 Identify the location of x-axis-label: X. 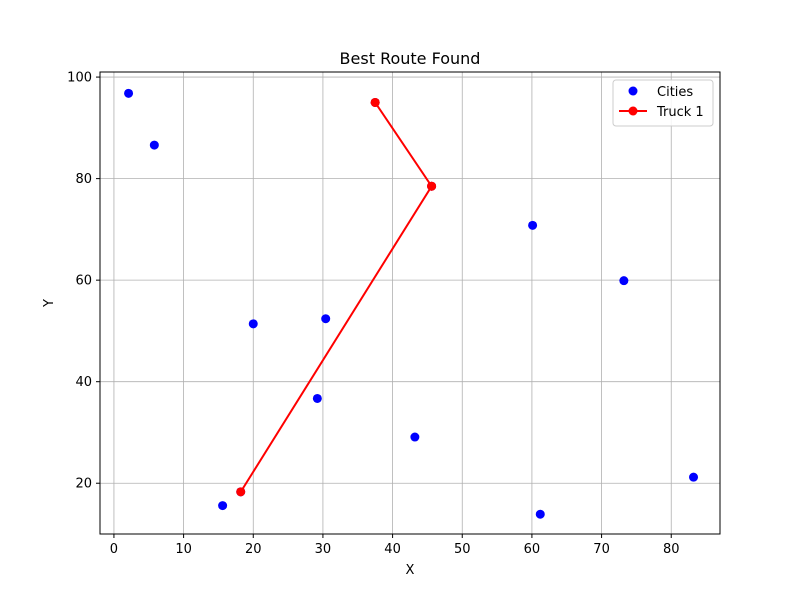
(410, 570).